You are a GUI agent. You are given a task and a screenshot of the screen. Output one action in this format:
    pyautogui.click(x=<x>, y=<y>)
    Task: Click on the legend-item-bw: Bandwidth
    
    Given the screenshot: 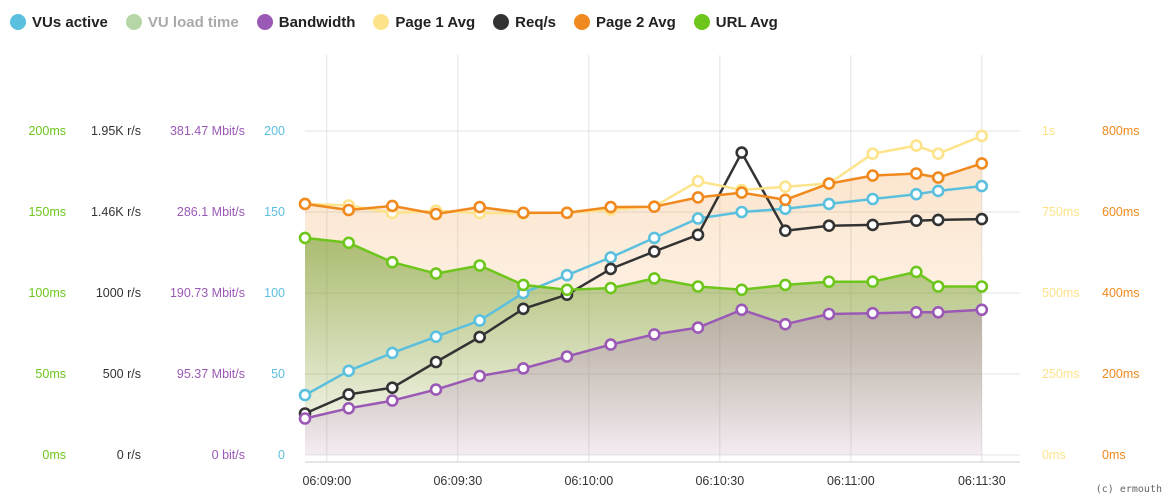 What is the action you would take?
    pyautogui.click(x=306, y=22)
    